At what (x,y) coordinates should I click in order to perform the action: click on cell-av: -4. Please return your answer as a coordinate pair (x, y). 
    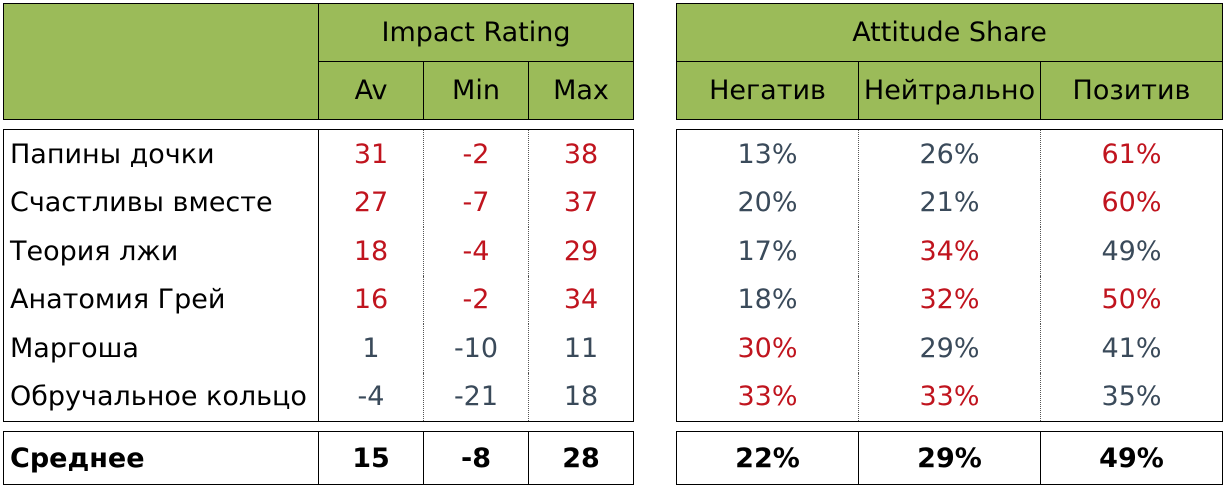
    Looking at the image, I should click on (371, 397).